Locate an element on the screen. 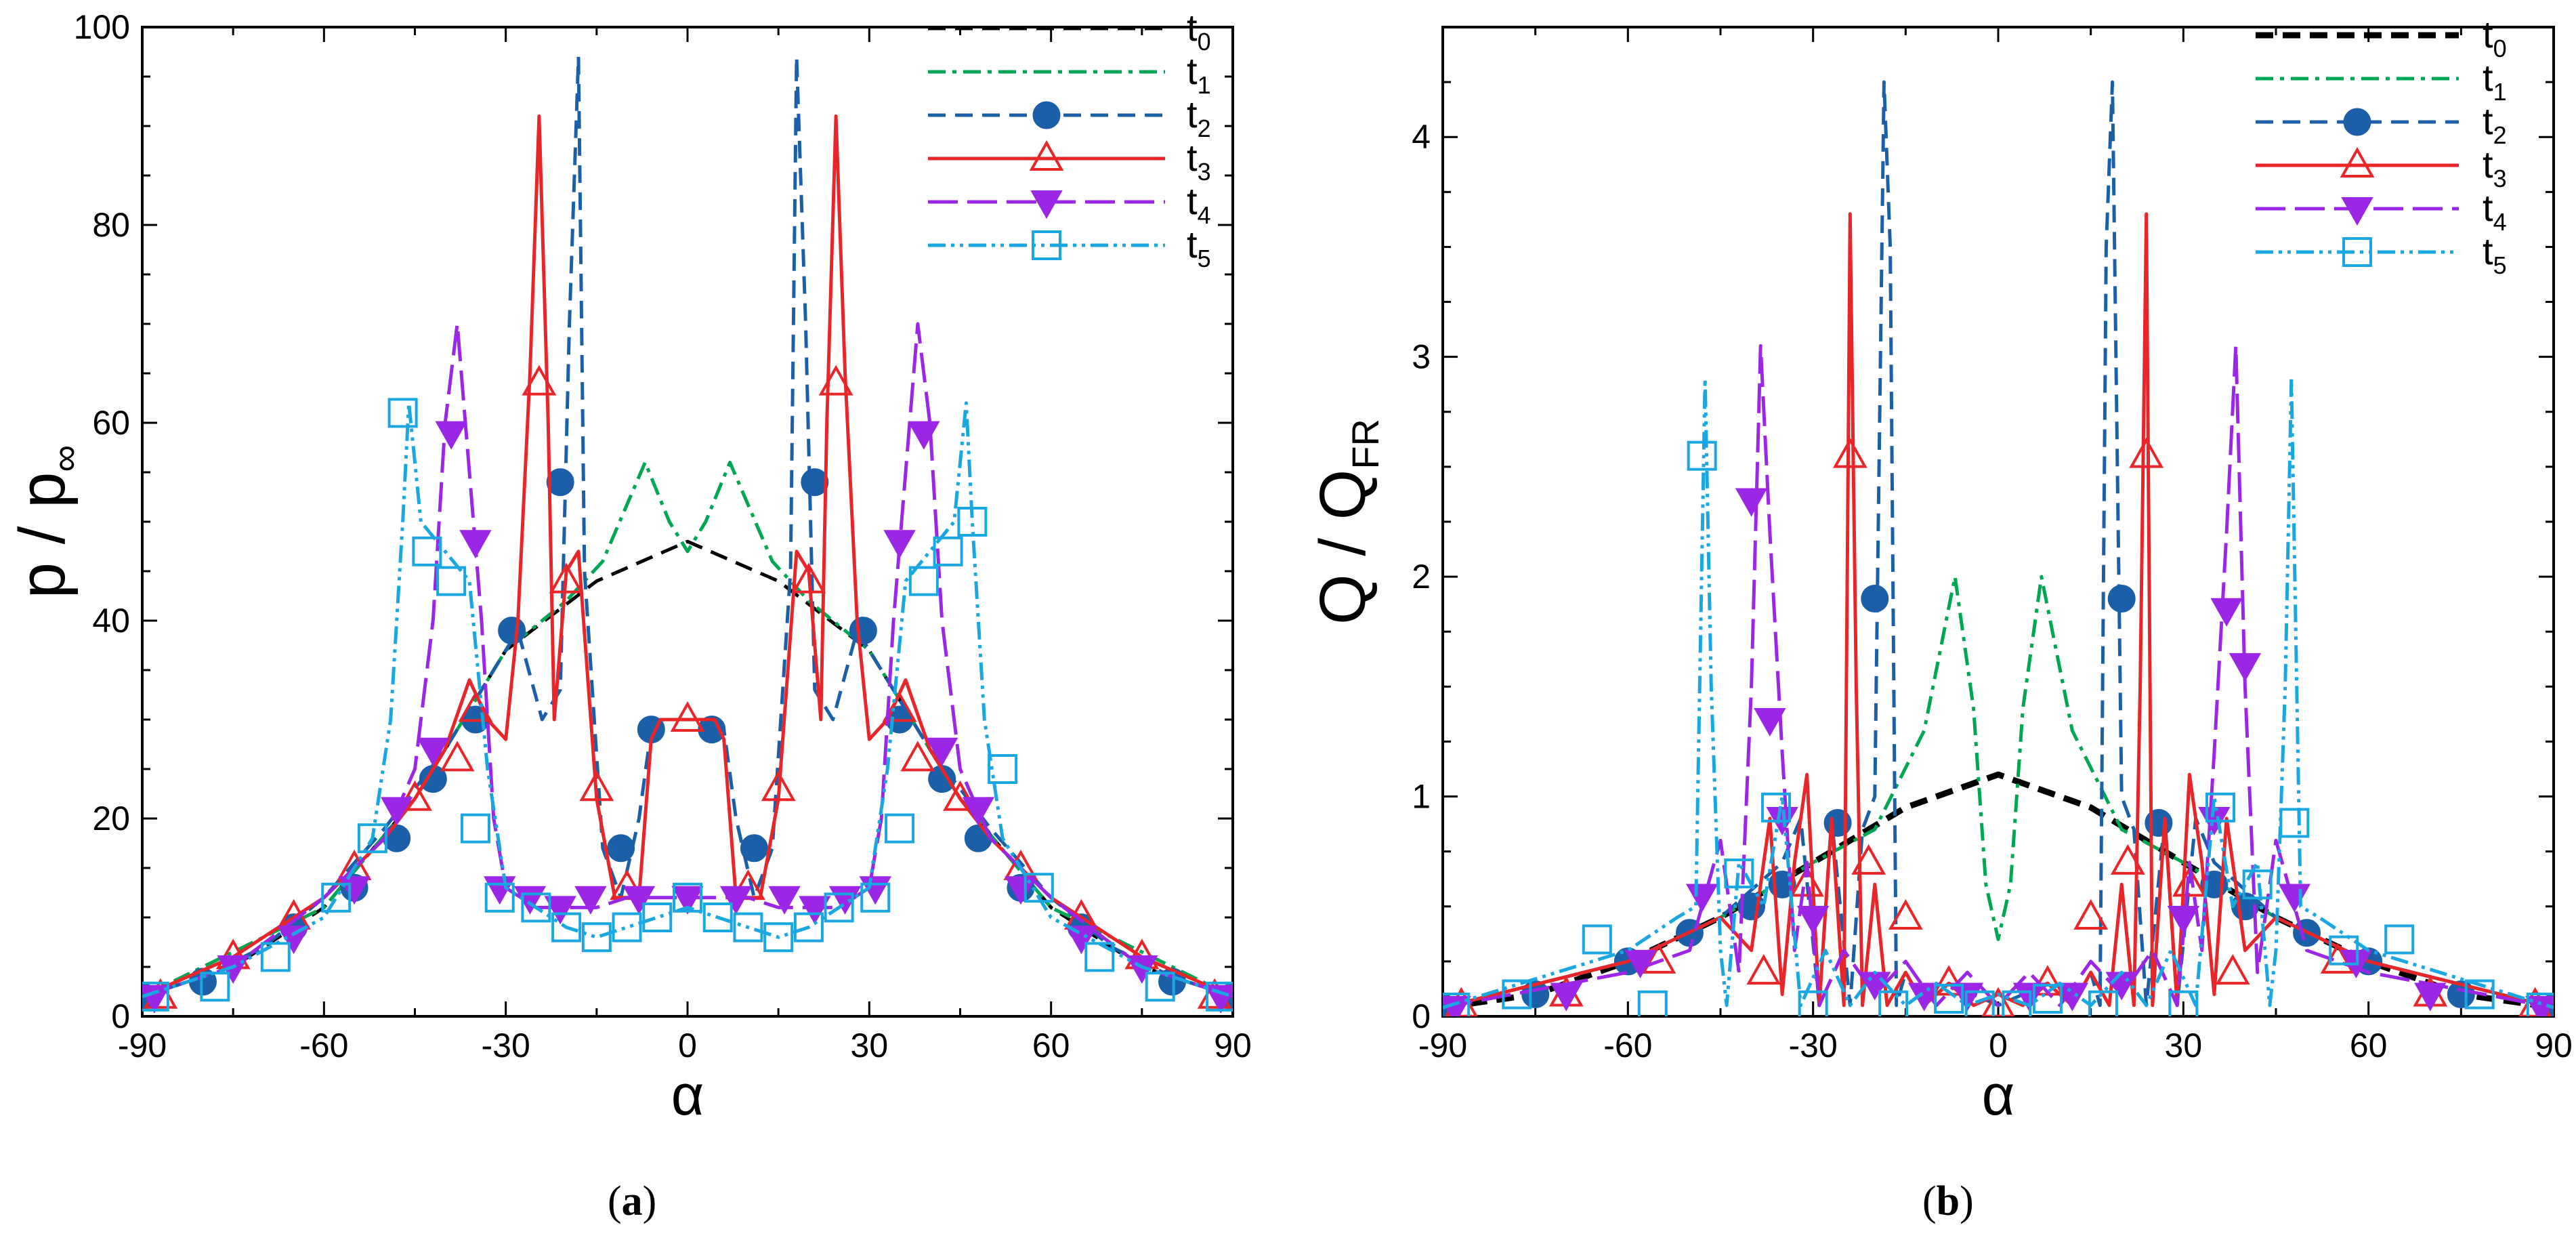  legend-label-subscript: 0 is located at coordinates (2500, 48).